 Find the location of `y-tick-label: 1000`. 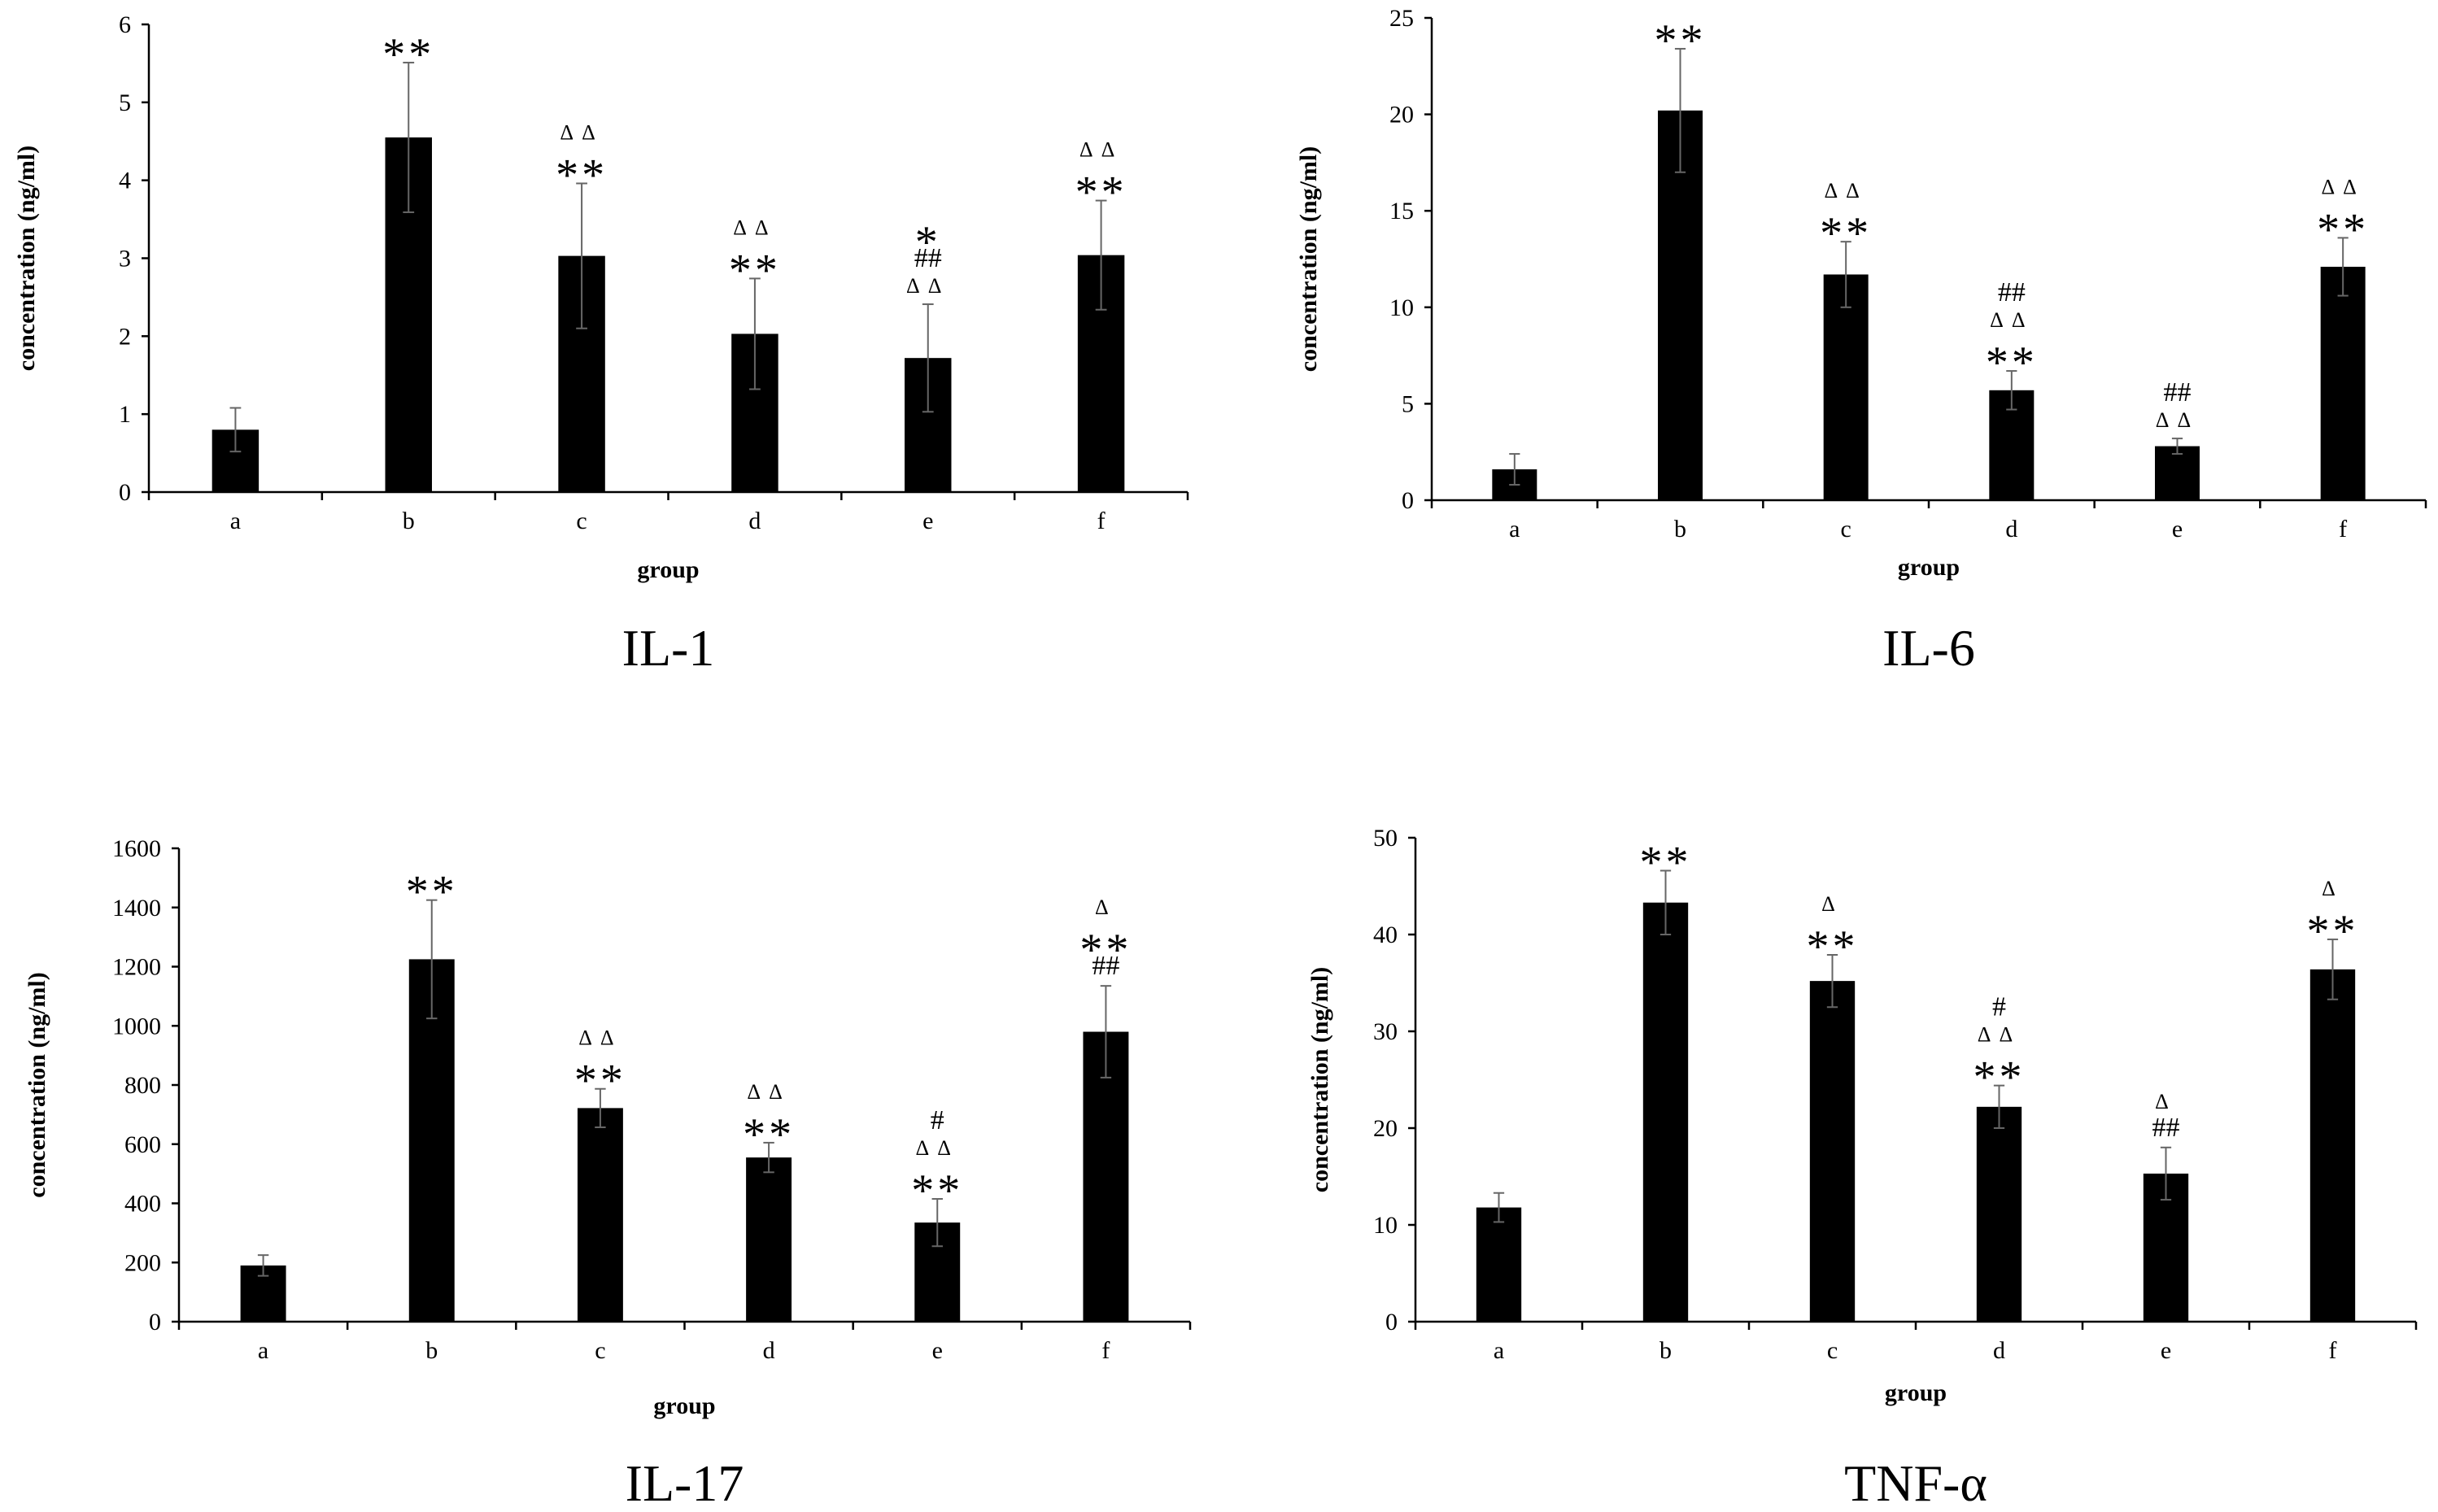

y-tick-label: 1000 is located at coordinates (136, 1026).